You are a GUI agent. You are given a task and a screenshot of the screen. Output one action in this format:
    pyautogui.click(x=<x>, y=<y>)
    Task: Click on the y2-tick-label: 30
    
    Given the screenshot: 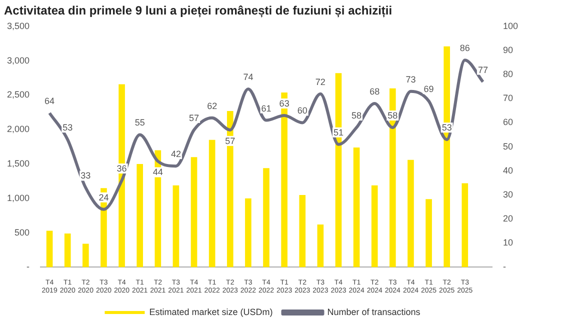 What is the action you would take?
    pyautogui.click(x=507, y=194)
    